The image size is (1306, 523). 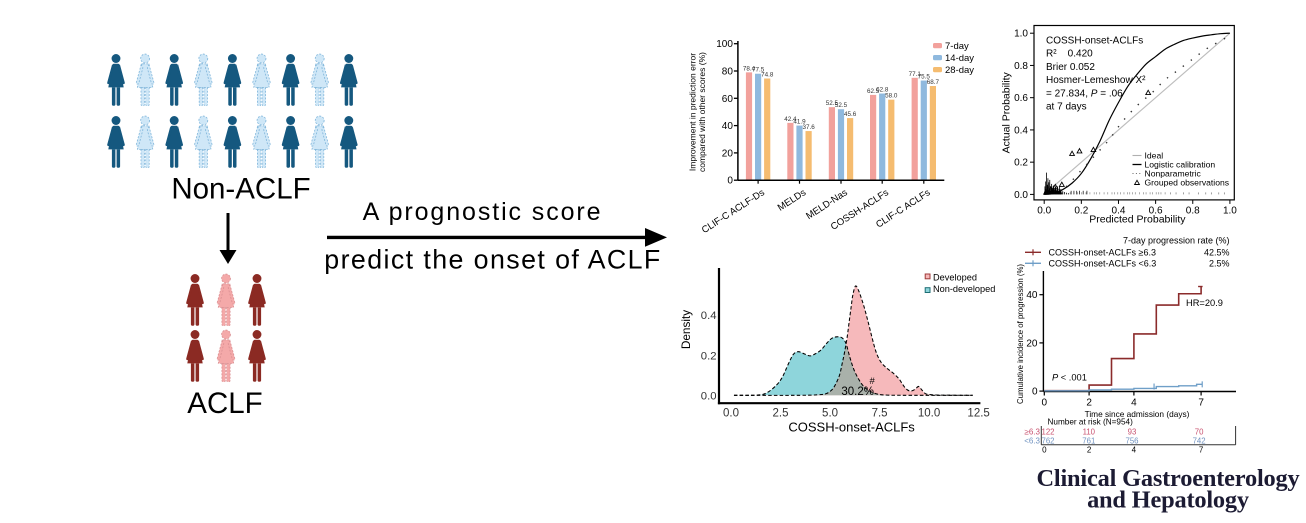 What do you see at coordinates (1007, 112) in the screenshot?
I see `svg-text: Actual Probability` at bounding box center [1007, 112].